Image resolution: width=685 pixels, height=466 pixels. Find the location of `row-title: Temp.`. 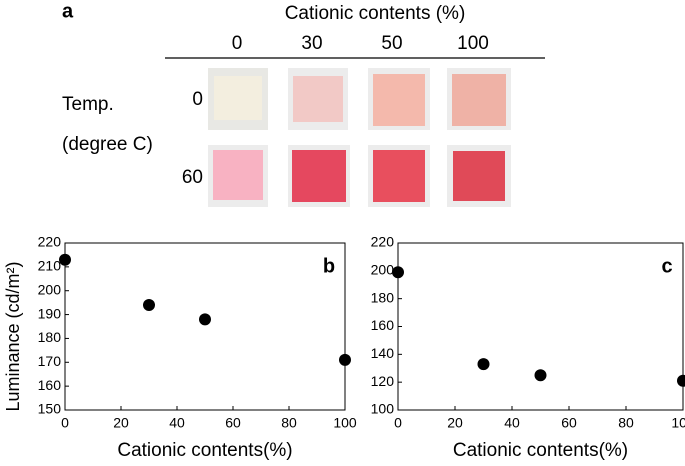

row-title: Temp. is located at coordinates (88, 104).